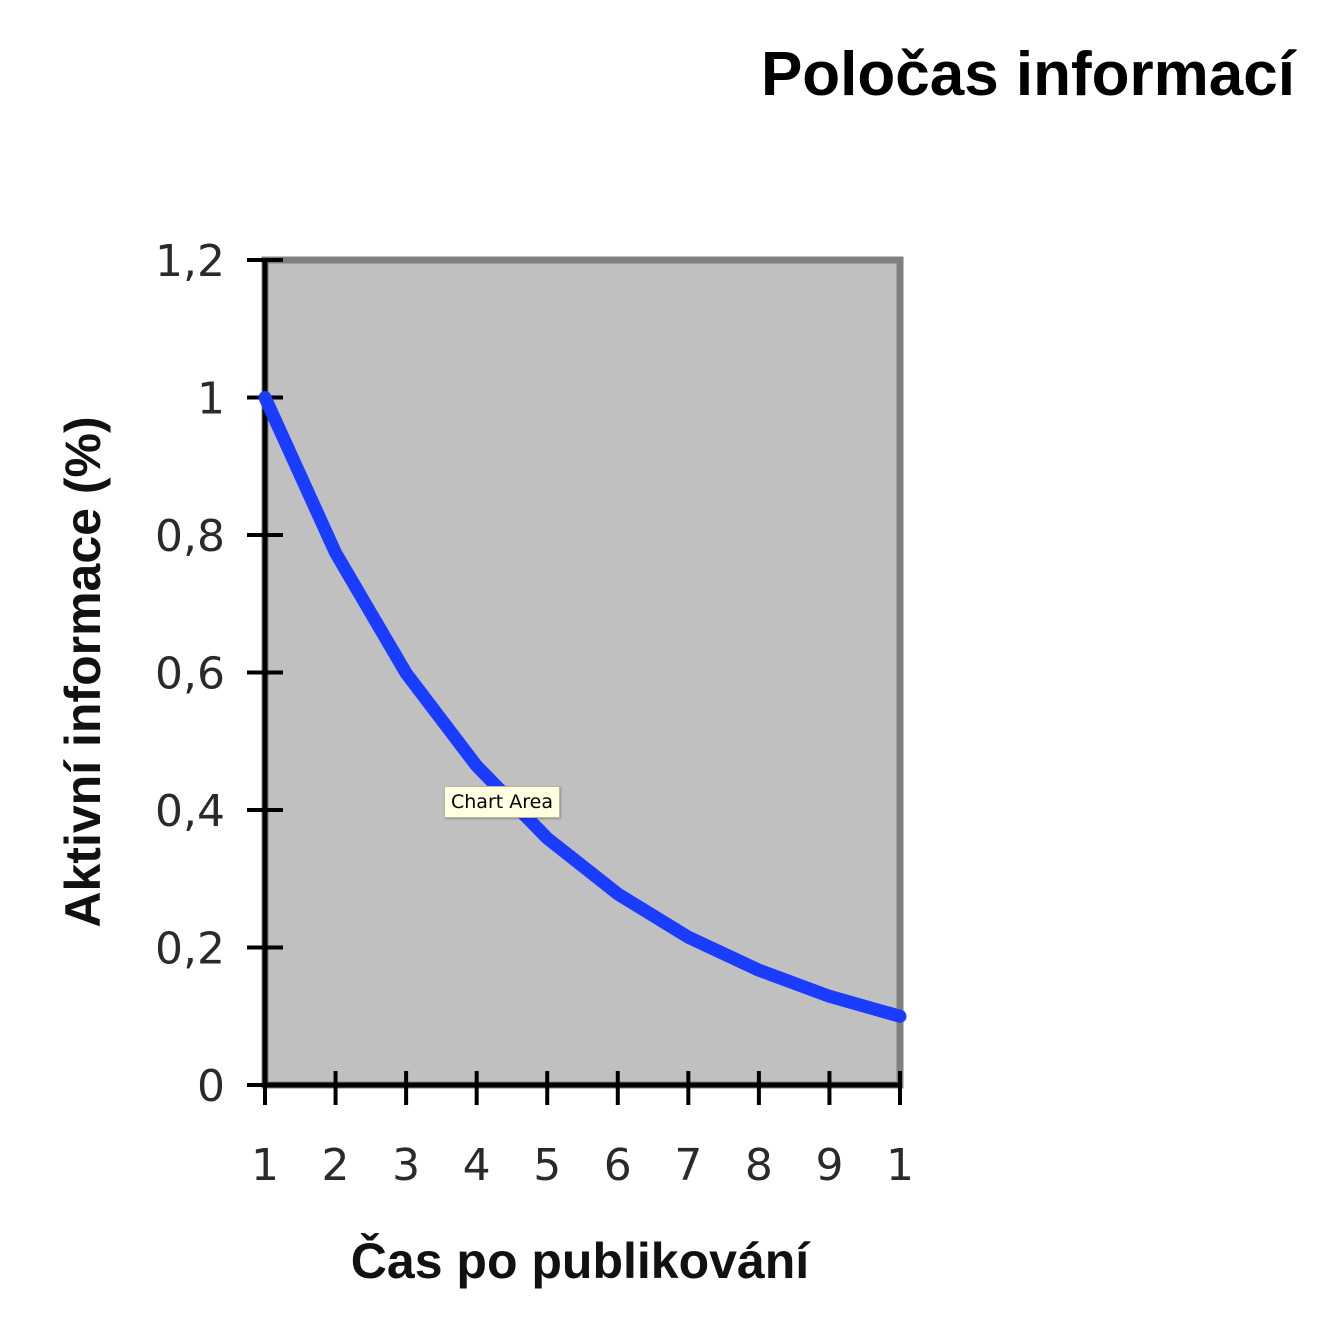 Image resolution: width=1330 pixels, height=1322 pixels. What do you see at coordinates (190, 811) in the screenshot?
I see `y-tick-label: 0,4` at bounding box center [190, 811].